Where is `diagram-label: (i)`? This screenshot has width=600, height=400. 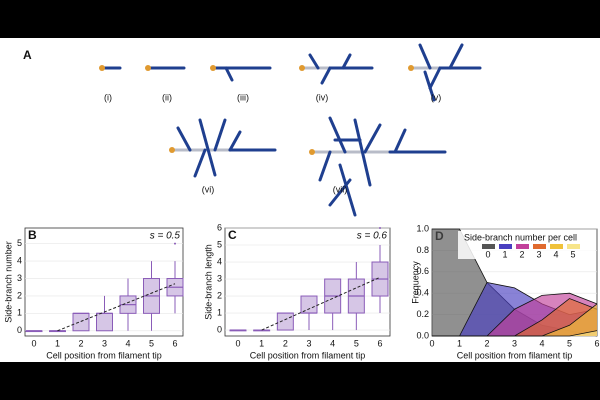
diagram-label: (i) is located at coordinates (108, 97).